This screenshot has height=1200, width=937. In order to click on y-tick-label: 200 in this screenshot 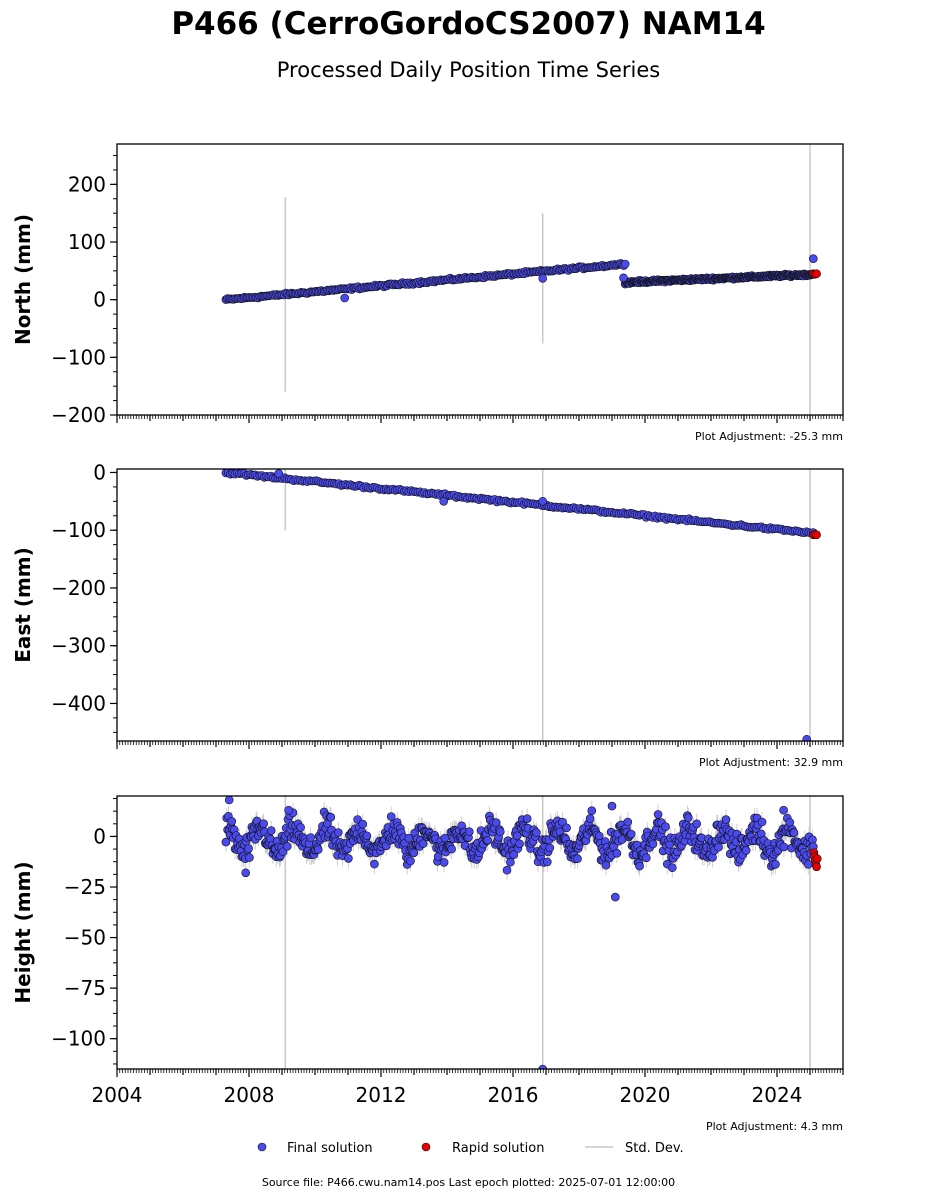, I will do `click(87, 184)`.